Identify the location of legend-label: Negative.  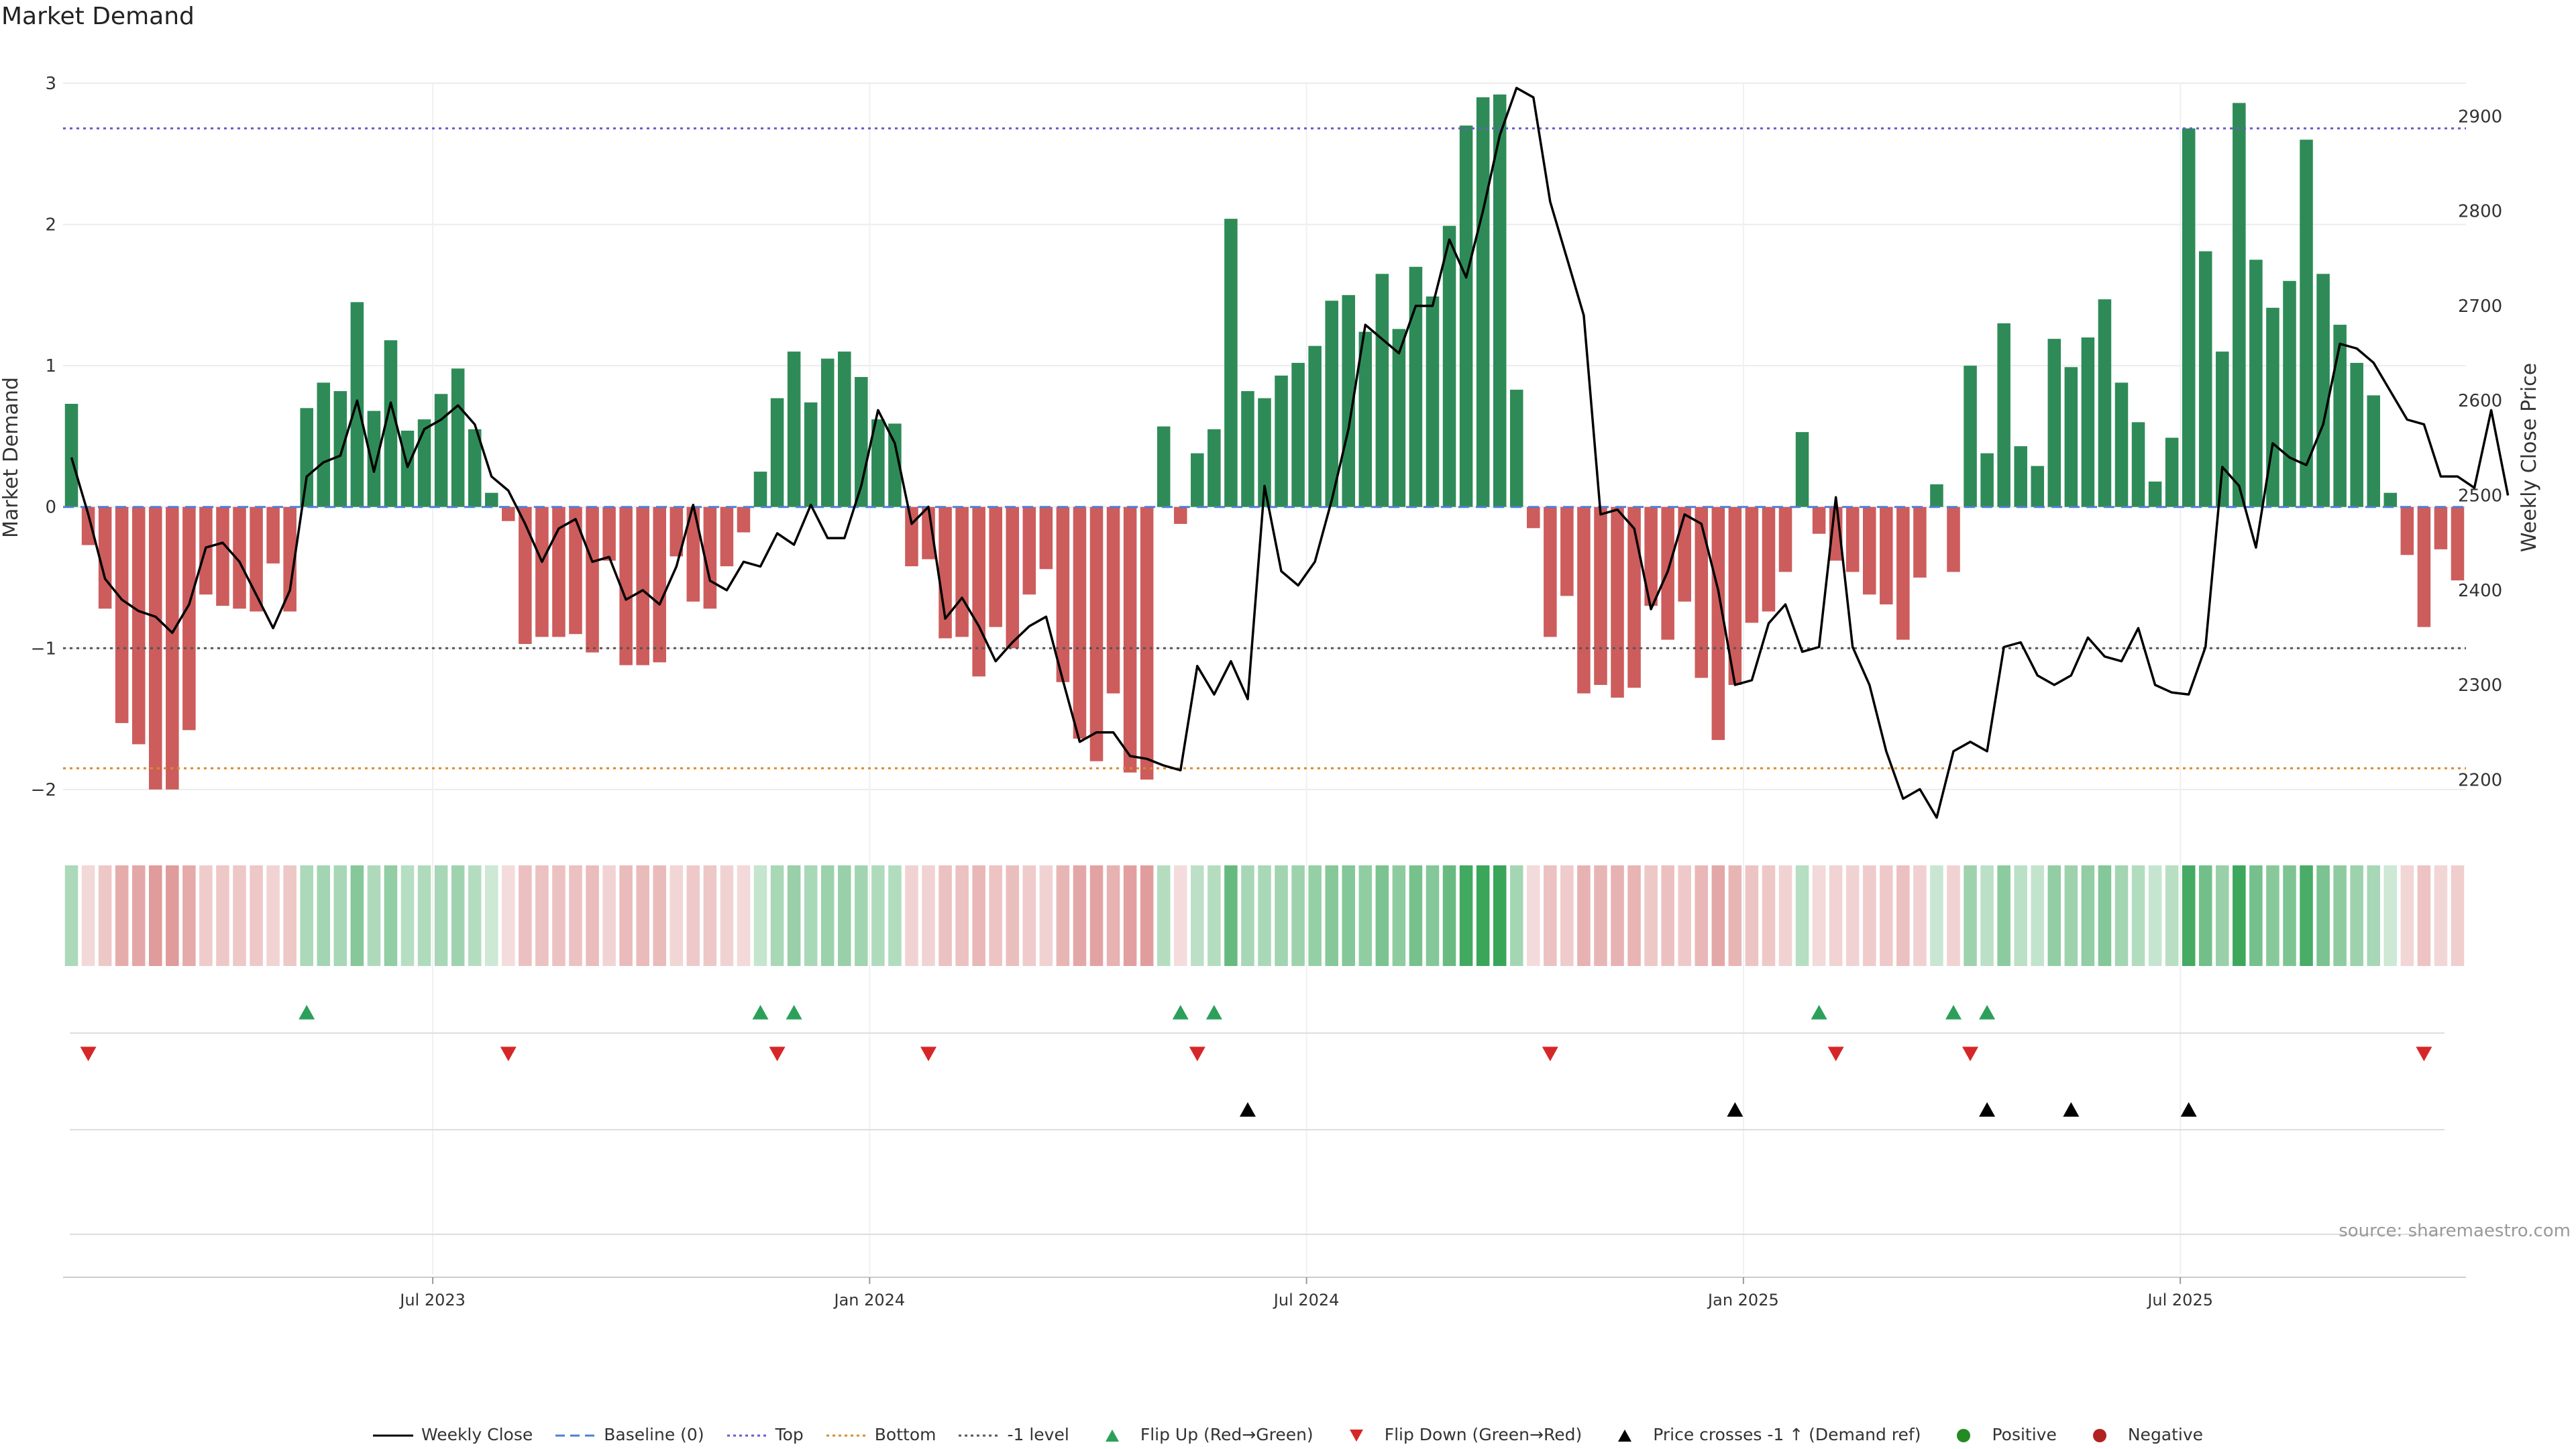
(2165, 1434).